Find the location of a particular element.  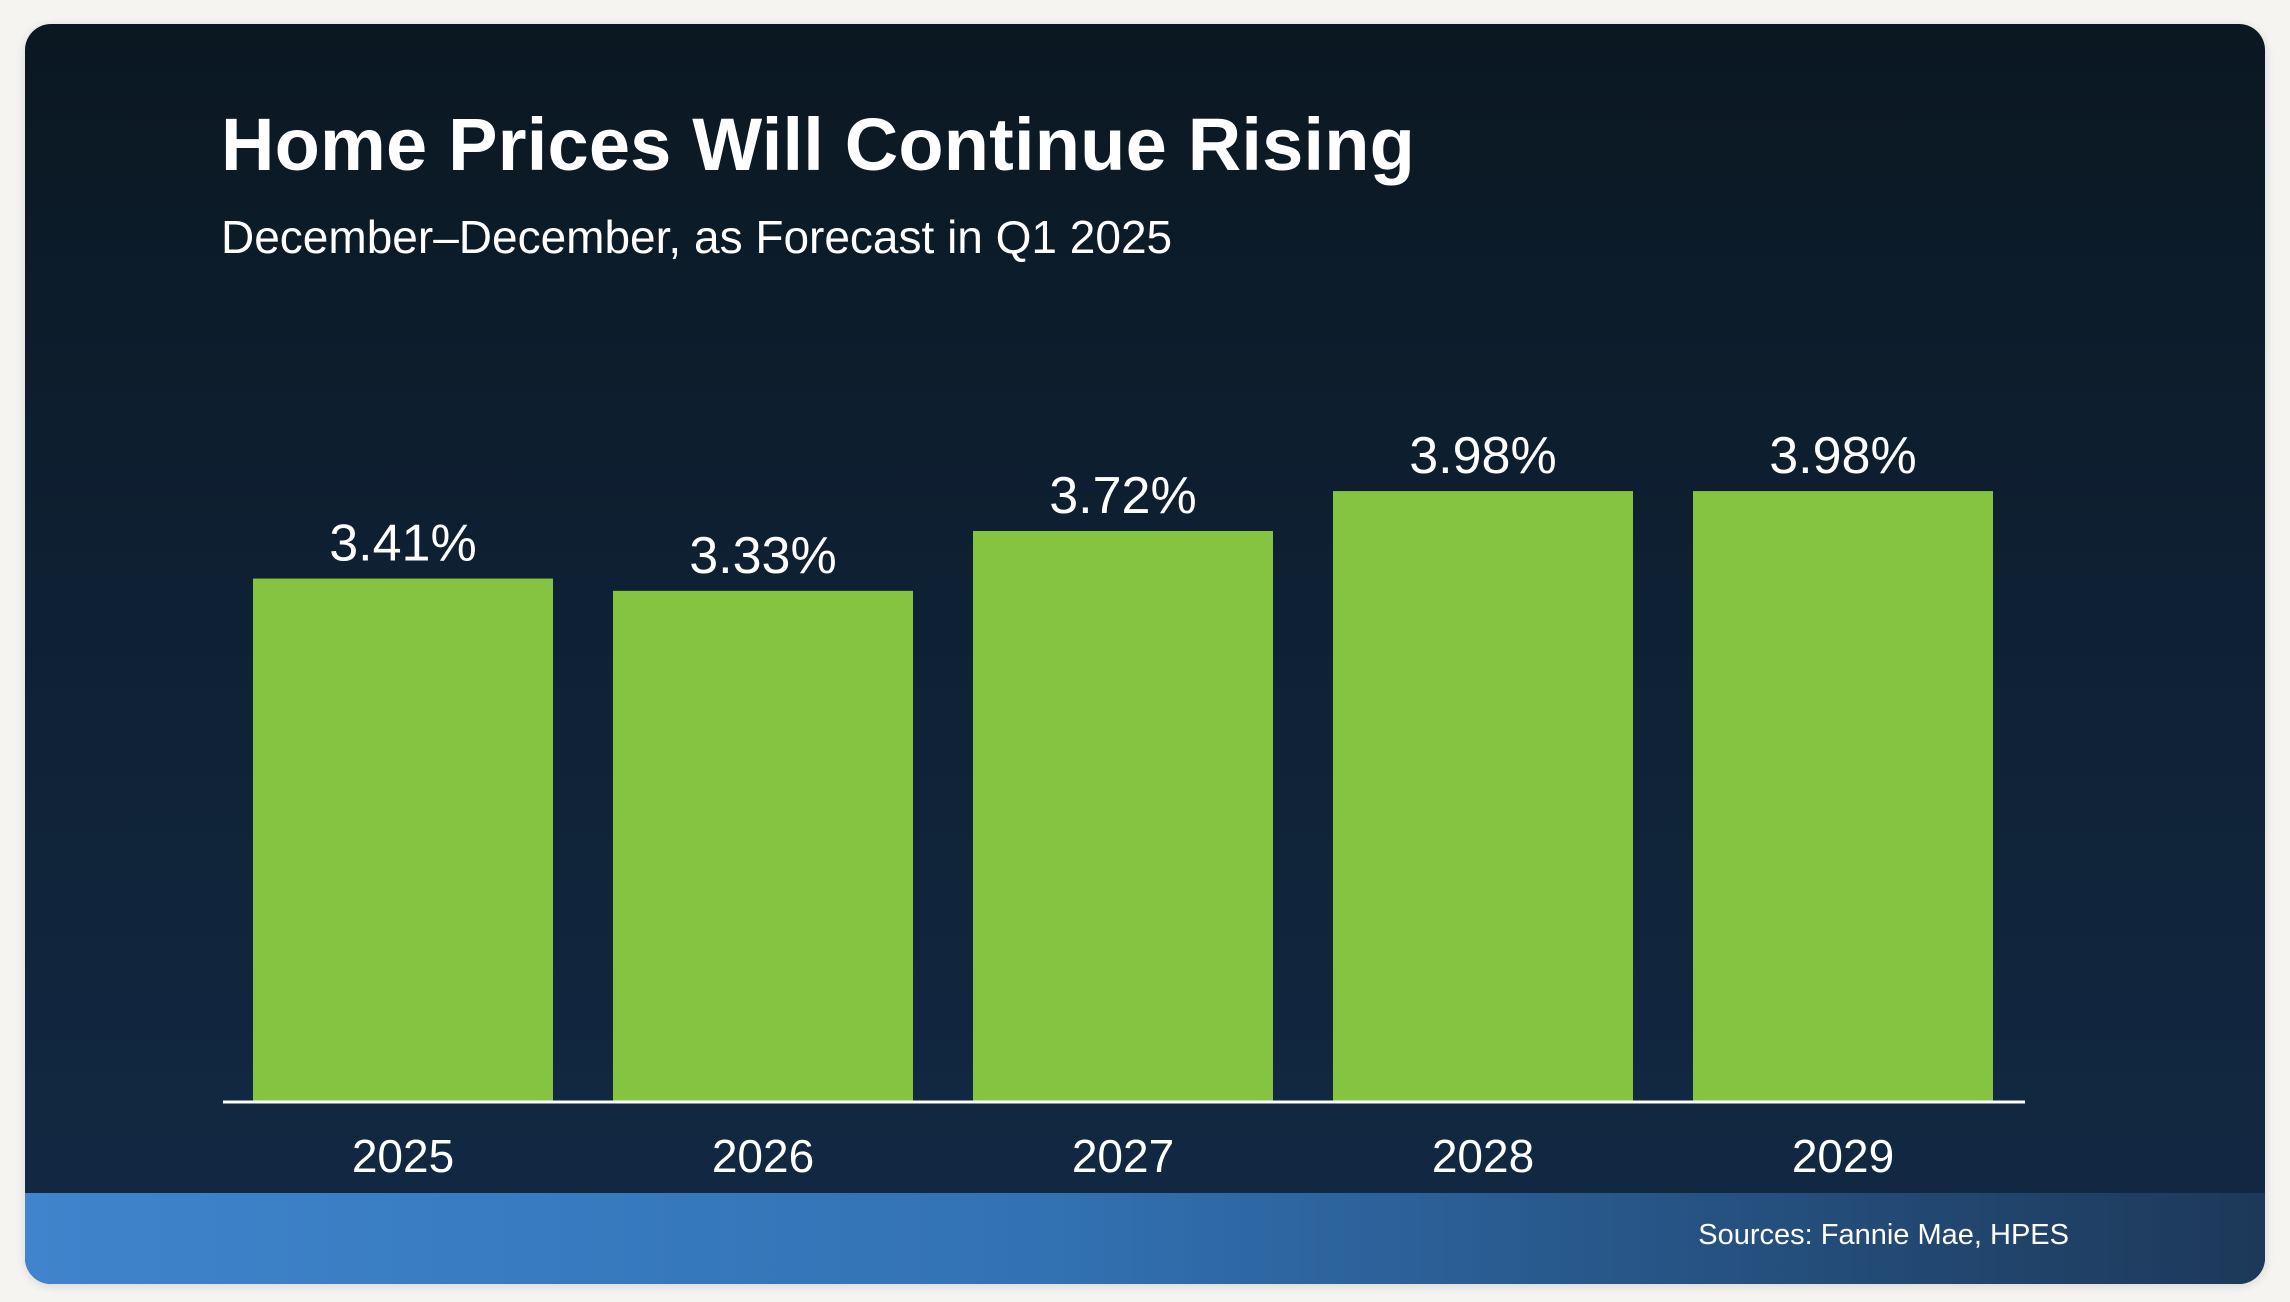

bar-2028 is located at coordinates (1483, 796).